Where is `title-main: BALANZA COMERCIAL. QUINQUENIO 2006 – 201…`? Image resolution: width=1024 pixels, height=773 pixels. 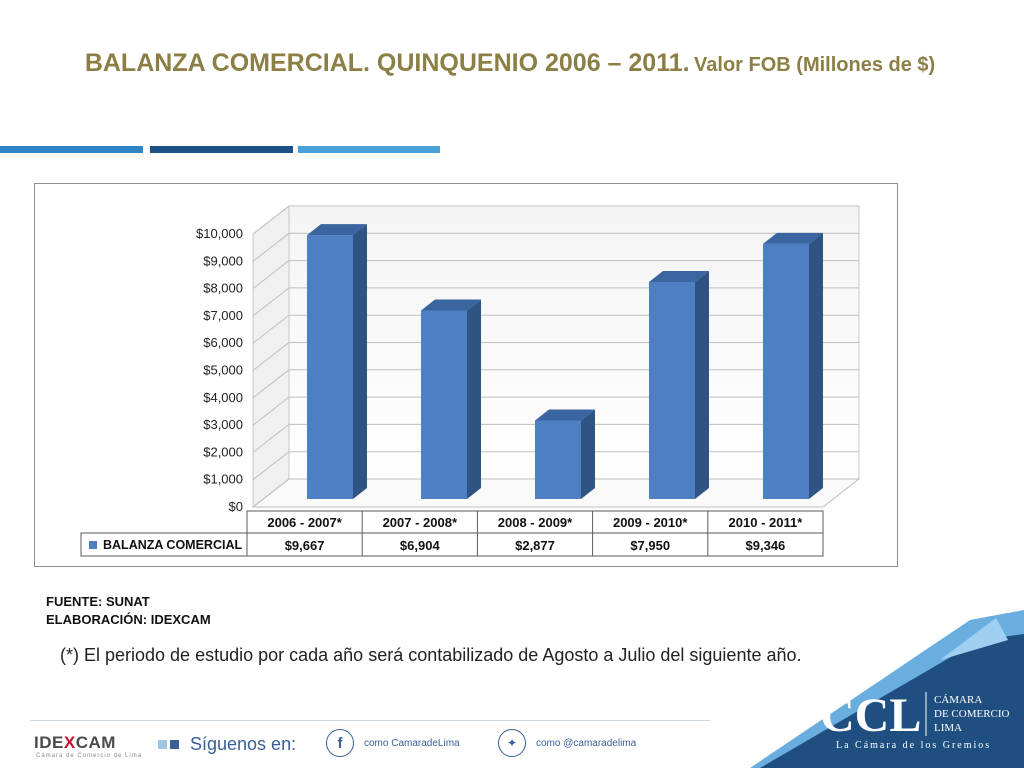 title-main: BALANZA COMERCIAL. QUINQUENIO 2006 – 201… is located at coordinates (387, 63).